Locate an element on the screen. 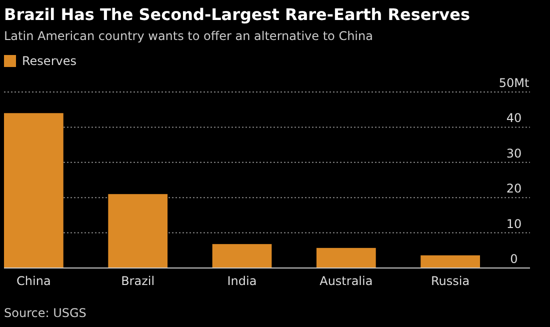 This screenshot has height=327, width=550. legend-label: Reserves is located at coordinates (49, 61).